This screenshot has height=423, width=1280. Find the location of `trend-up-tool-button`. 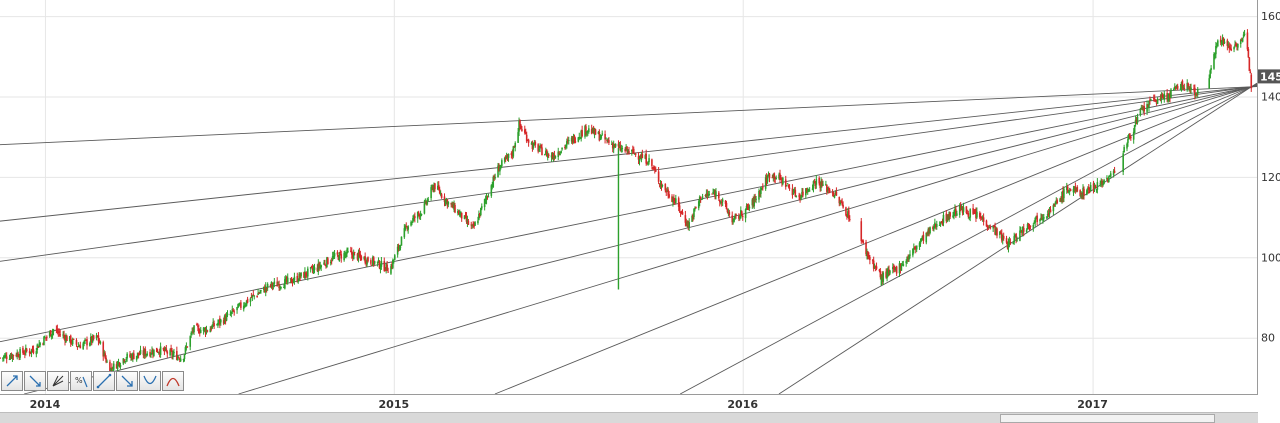

trend-up-tool-button is located at coordinates (12, 381).